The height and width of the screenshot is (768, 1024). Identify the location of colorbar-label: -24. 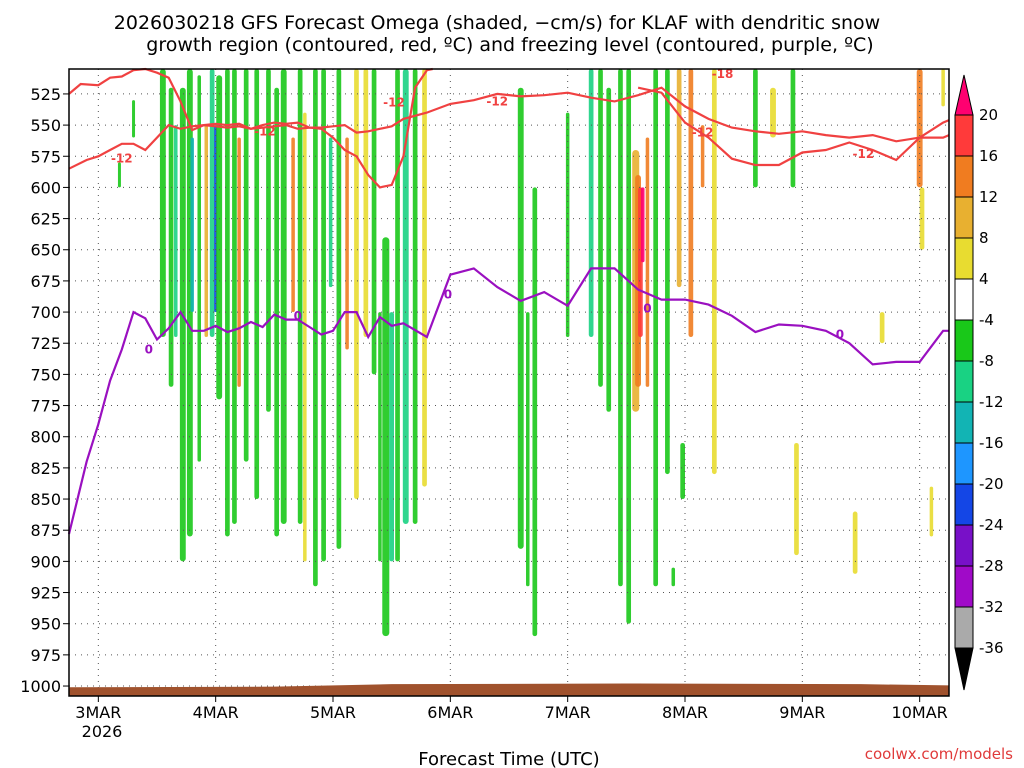
(991, 525).